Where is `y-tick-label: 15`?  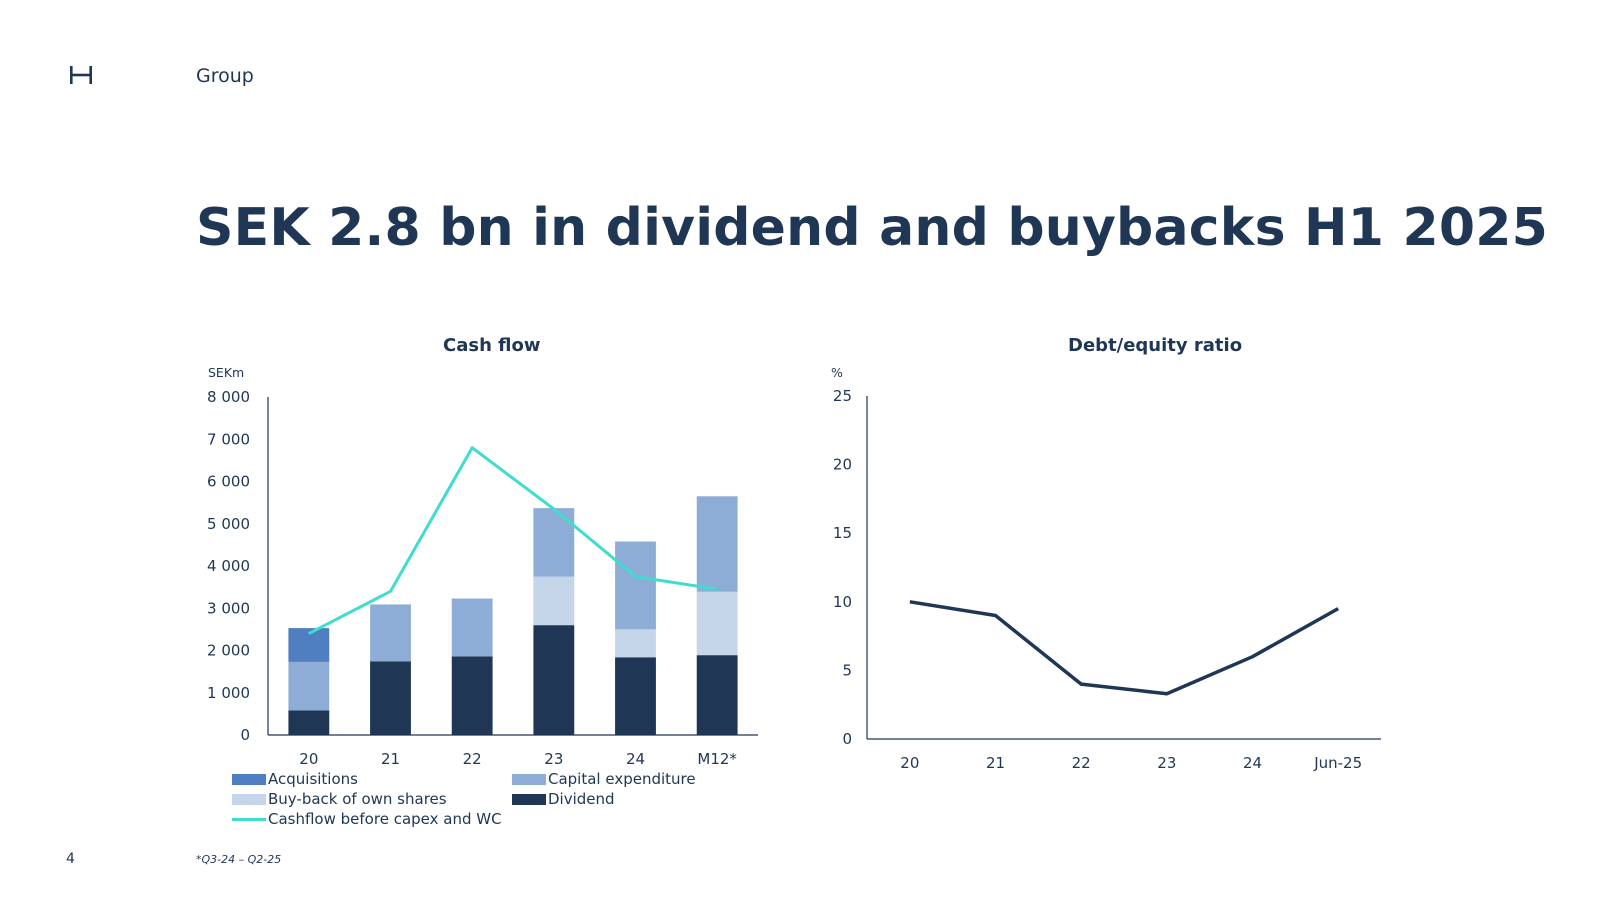
y-tick-label: 15 is located at coordinates (842, 533).